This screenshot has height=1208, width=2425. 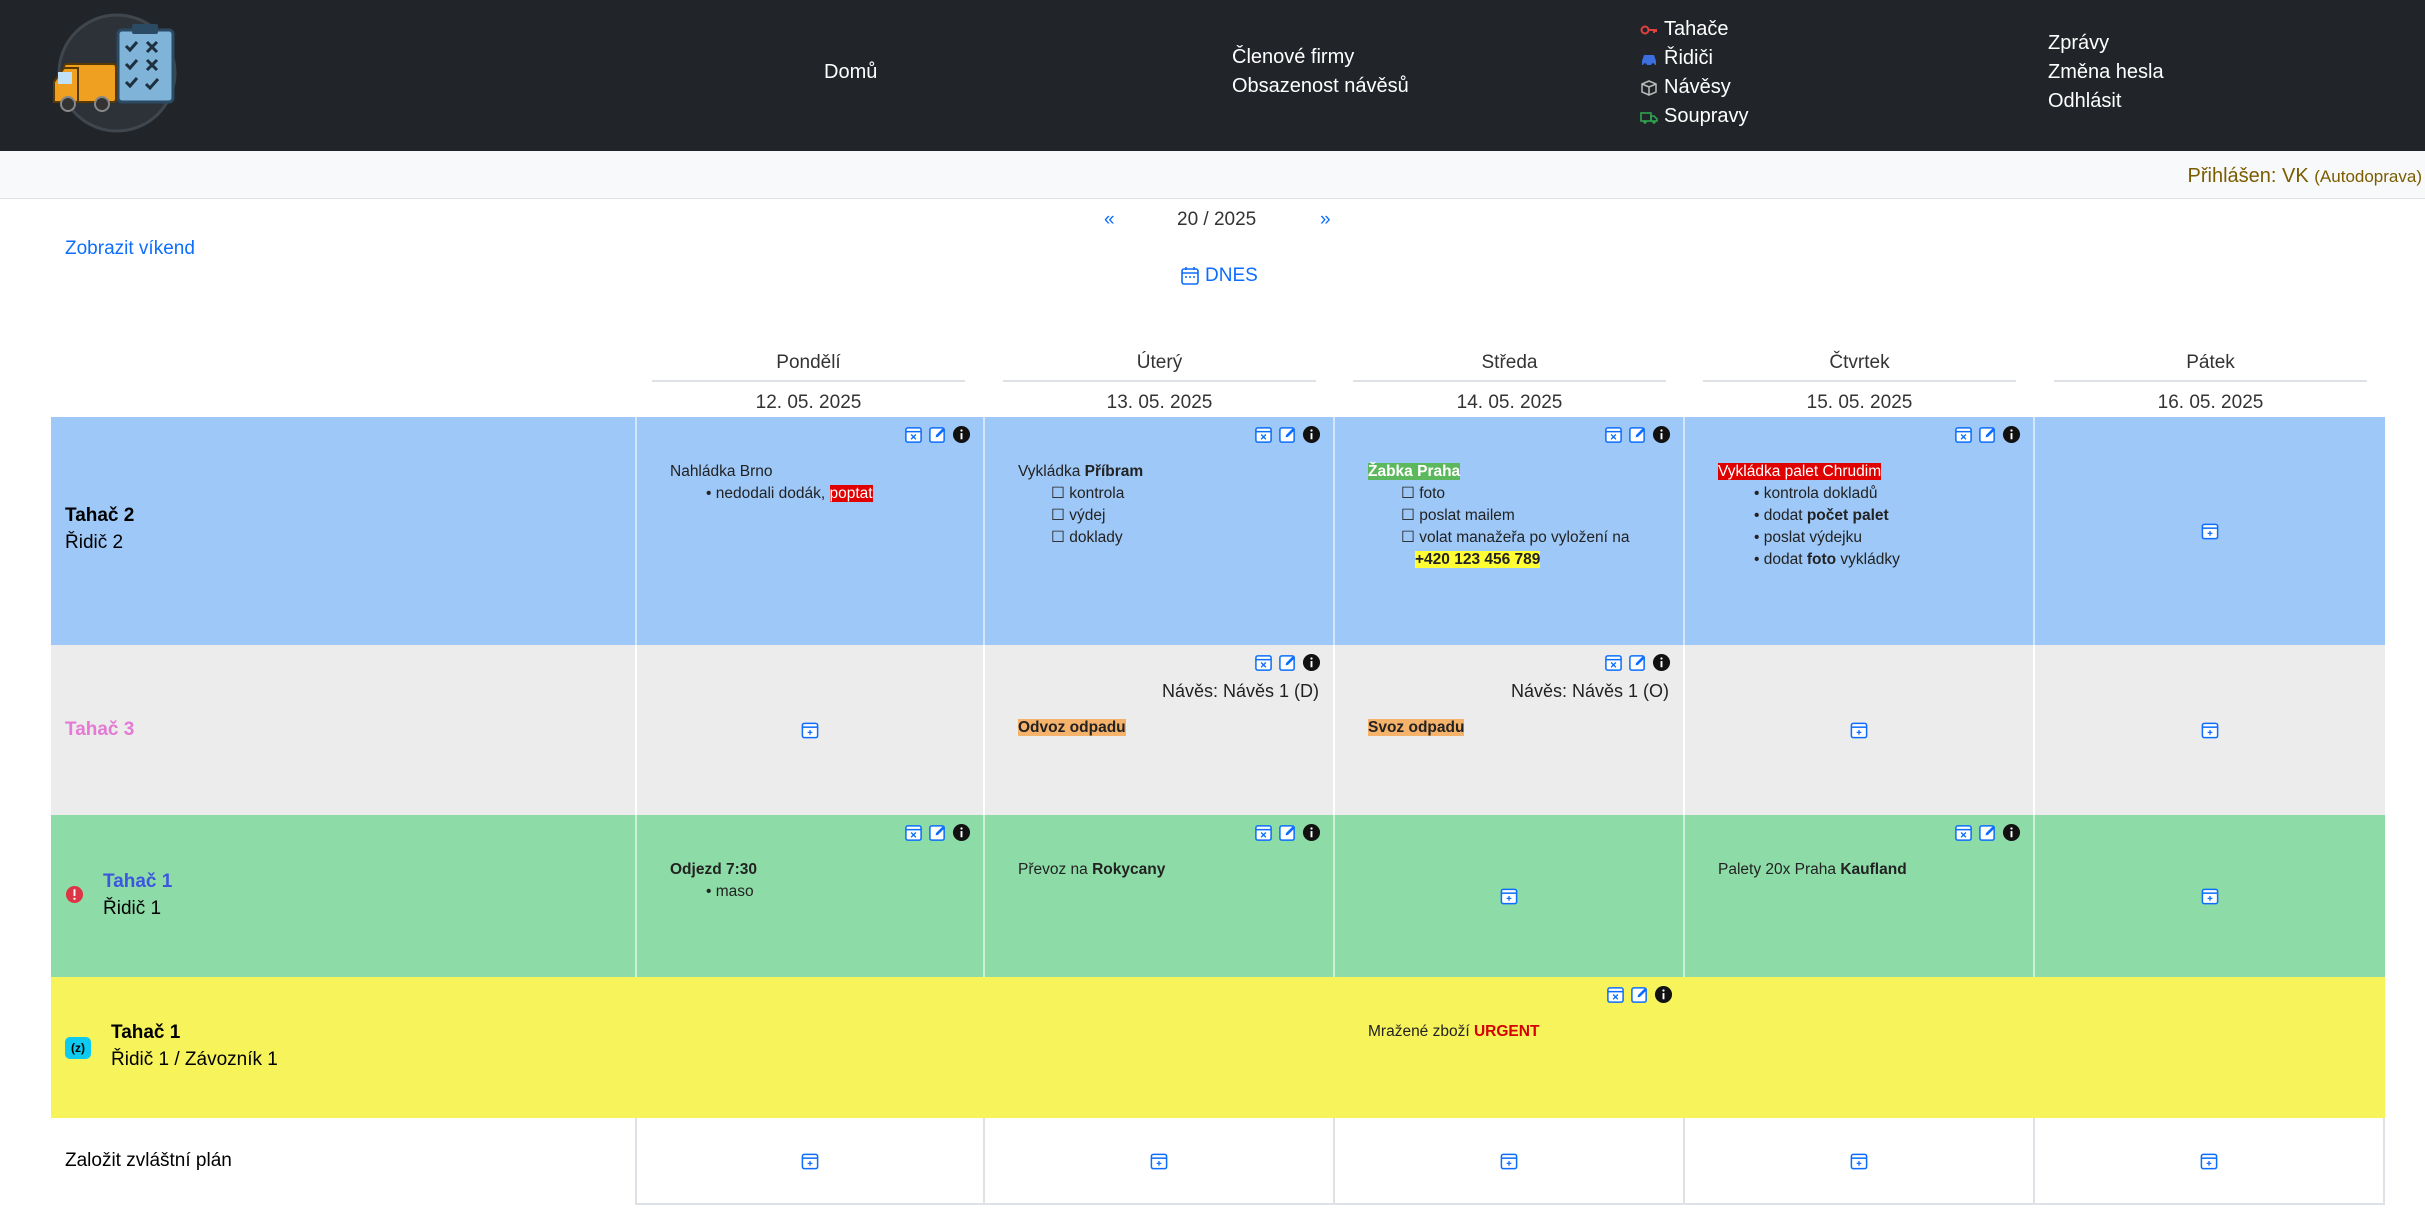 What do you see at coordinates (1860, 896) in the screenshot?
I see `cell-thu: Palety 20x Praha Kaufland` at bounding box center [1860, 896].